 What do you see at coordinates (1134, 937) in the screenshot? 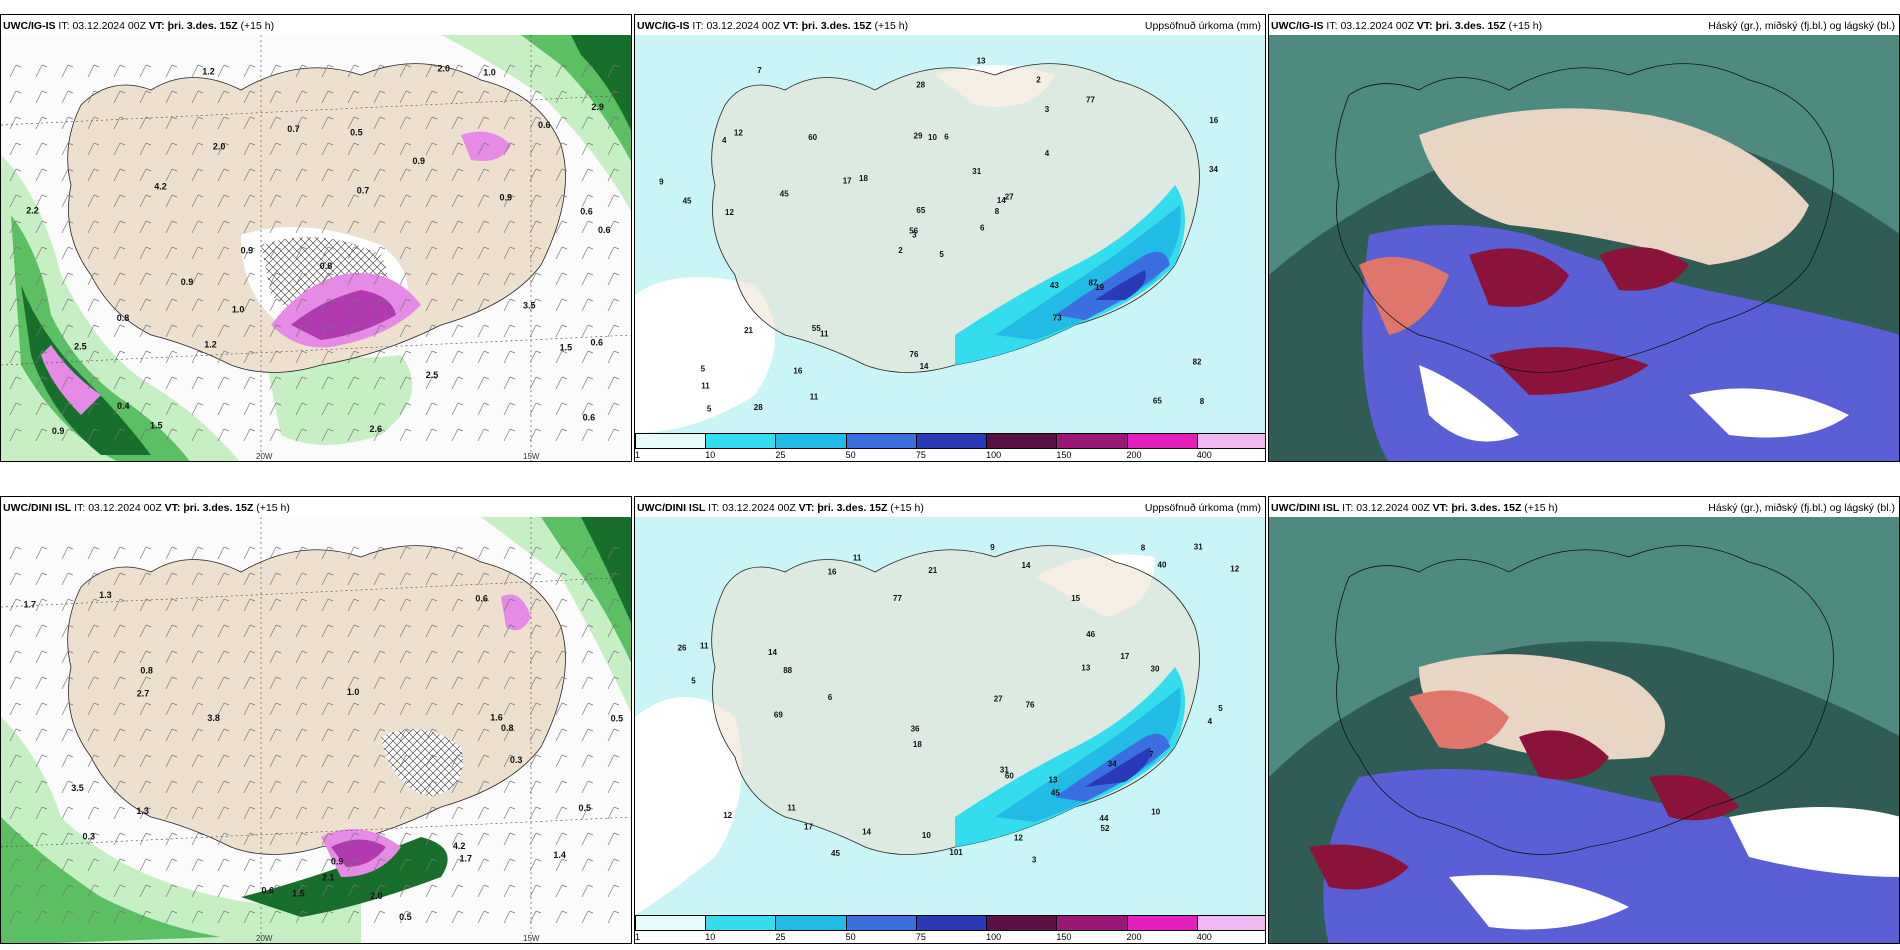
I see `colorbar-label: 200` at bounding box center [1134, 937].